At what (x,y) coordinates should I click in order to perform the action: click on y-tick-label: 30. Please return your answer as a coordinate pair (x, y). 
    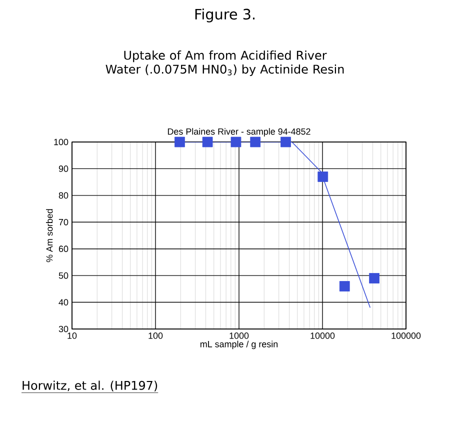
    Looking at the image, I should click on (63, 329).